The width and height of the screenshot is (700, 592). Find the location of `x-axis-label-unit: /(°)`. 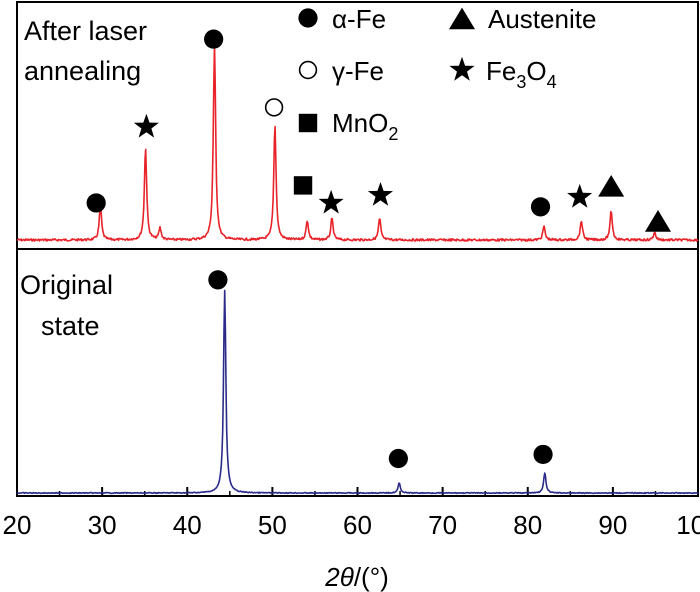

x-axis-label-unit: /(°) is located at coordinates (371, 577).